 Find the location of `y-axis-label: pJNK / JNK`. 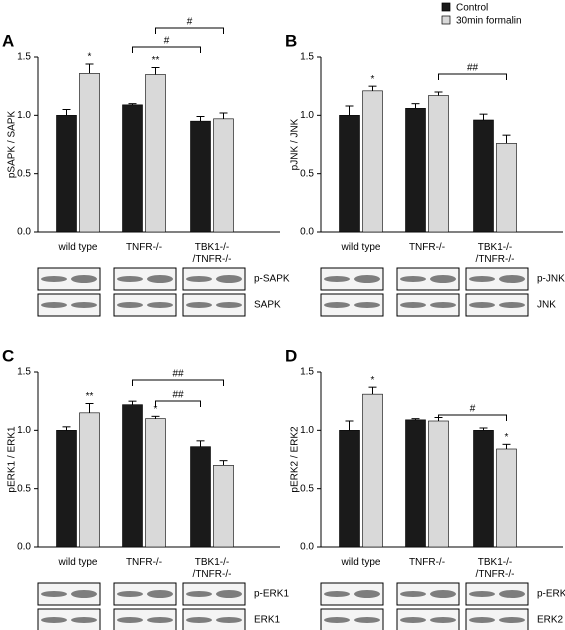

y-axis-label: pJNK / JNK is located at coordinates (295, 144).